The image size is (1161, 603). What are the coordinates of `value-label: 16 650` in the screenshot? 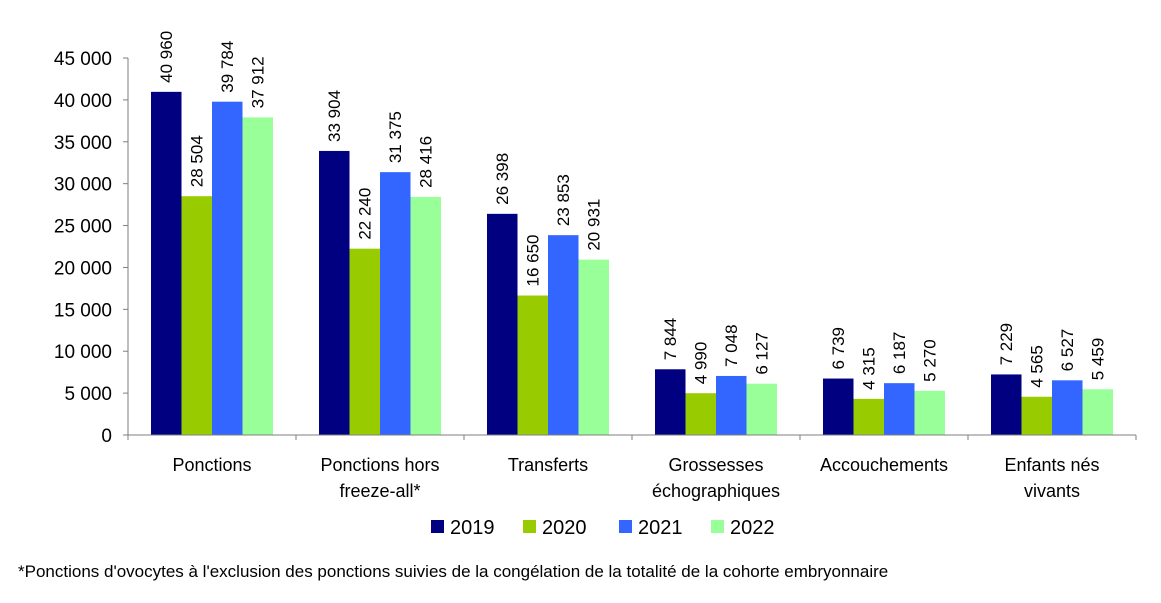 It's located at (533, 261).